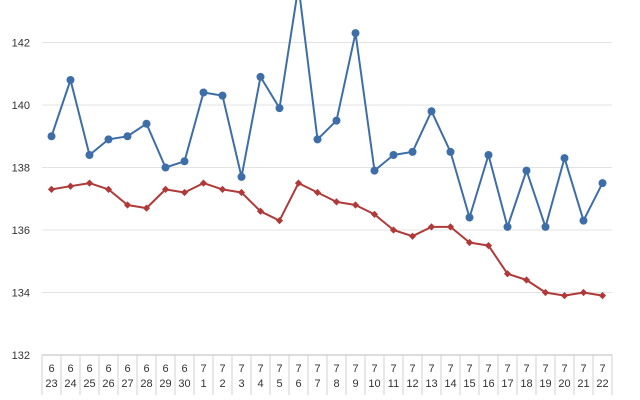 The height and width of the screenshot is (400, 640). Describe the element at coordinates (51, 384) in the screenshot. I see `x-tick-day: 23` at that location.